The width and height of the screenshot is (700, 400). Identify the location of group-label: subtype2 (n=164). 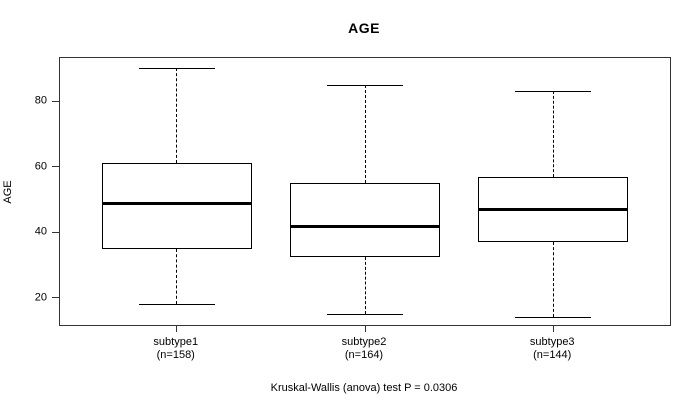
(364, 349).